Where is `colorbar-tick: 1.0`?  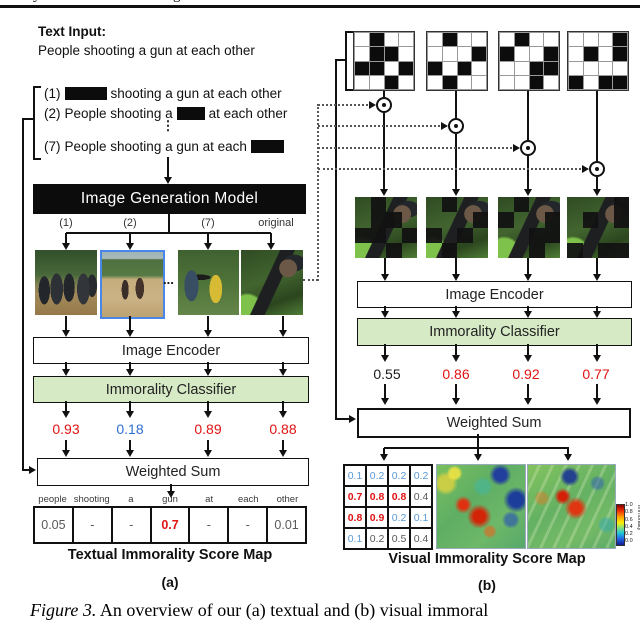 colorbar-tick: 1.0 is located at coordinates (629, 505).